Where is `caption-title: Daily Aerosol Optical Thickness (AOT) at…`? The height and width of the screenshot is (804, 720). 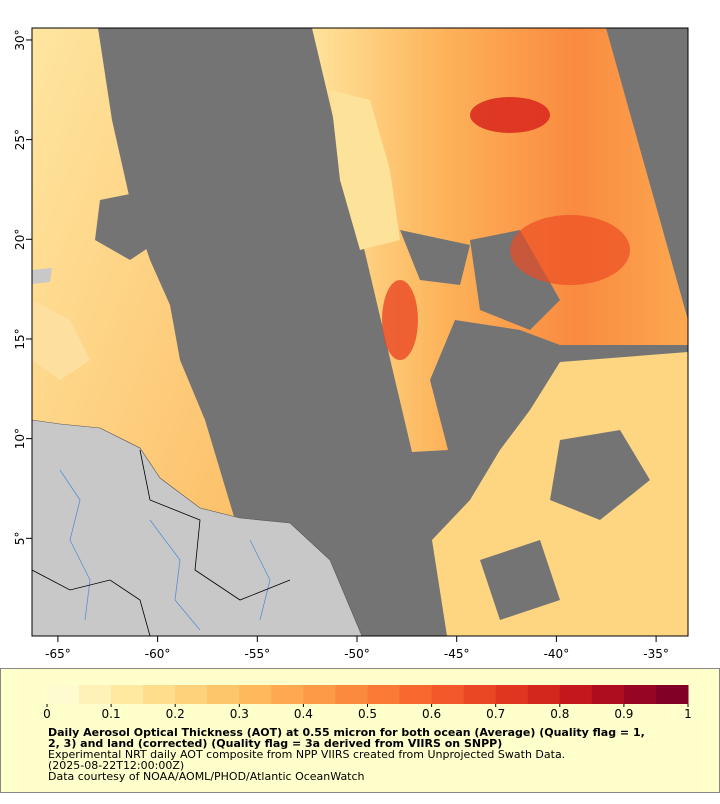
caption-title: Daily Aerosol Optical Thickness (AOT) at… is located at coordinates (346, 732).